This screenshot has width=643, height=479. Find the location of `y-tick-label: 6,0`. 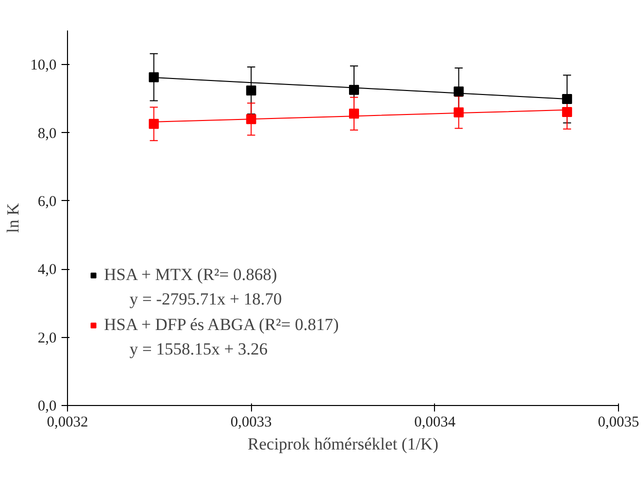

y-tick-label: 6,0 is located at coordinates (47, 202).